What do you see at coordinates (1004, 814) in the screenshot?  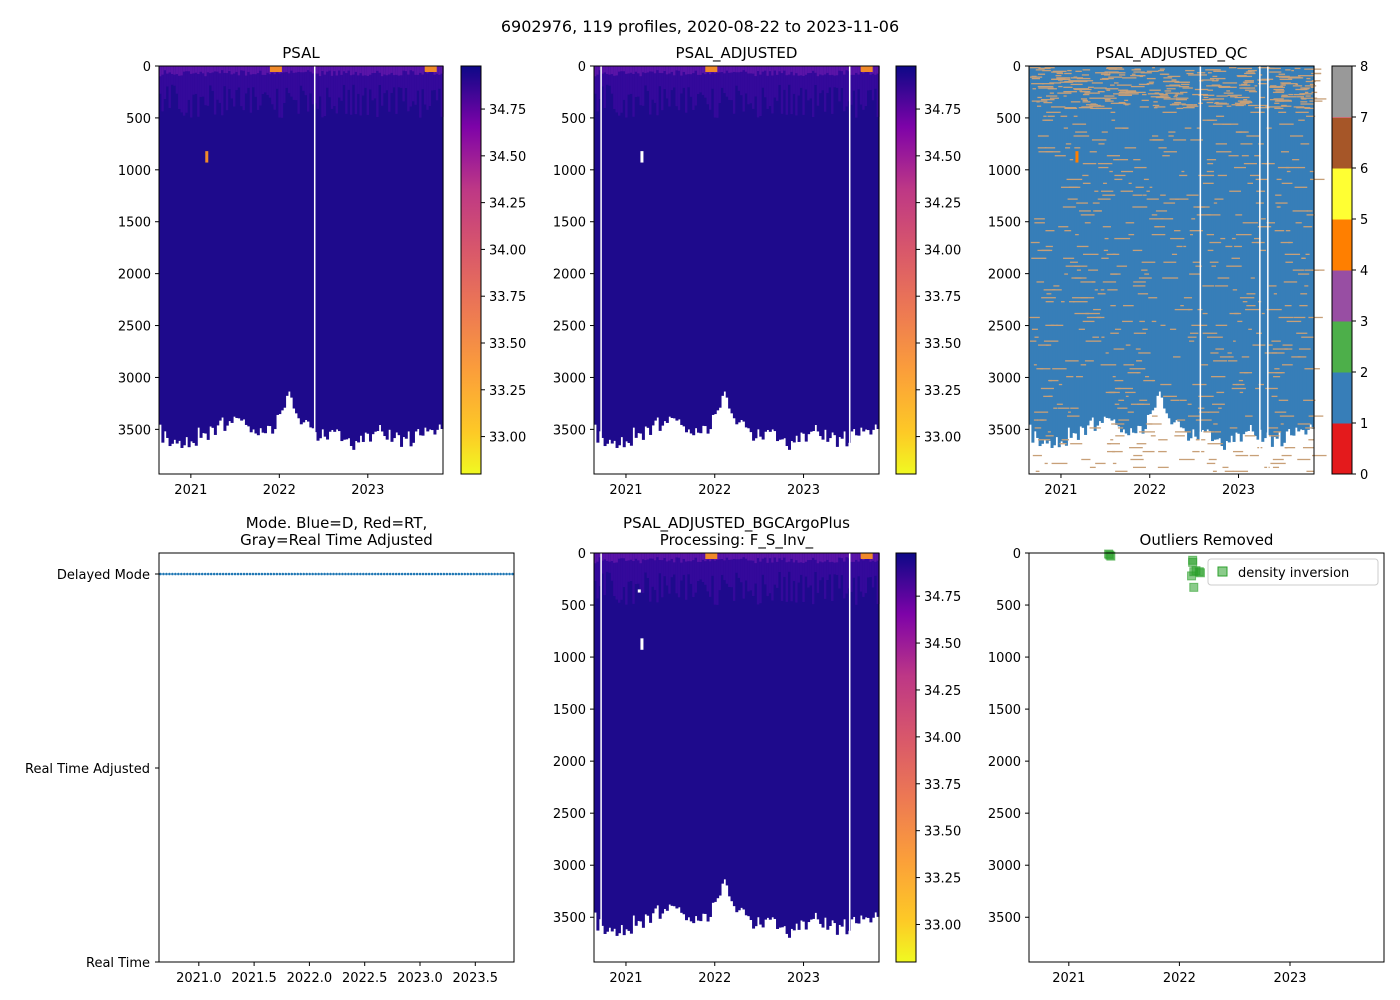 I see `y-tick-label: 2500` at bounding box center [1004, 814].